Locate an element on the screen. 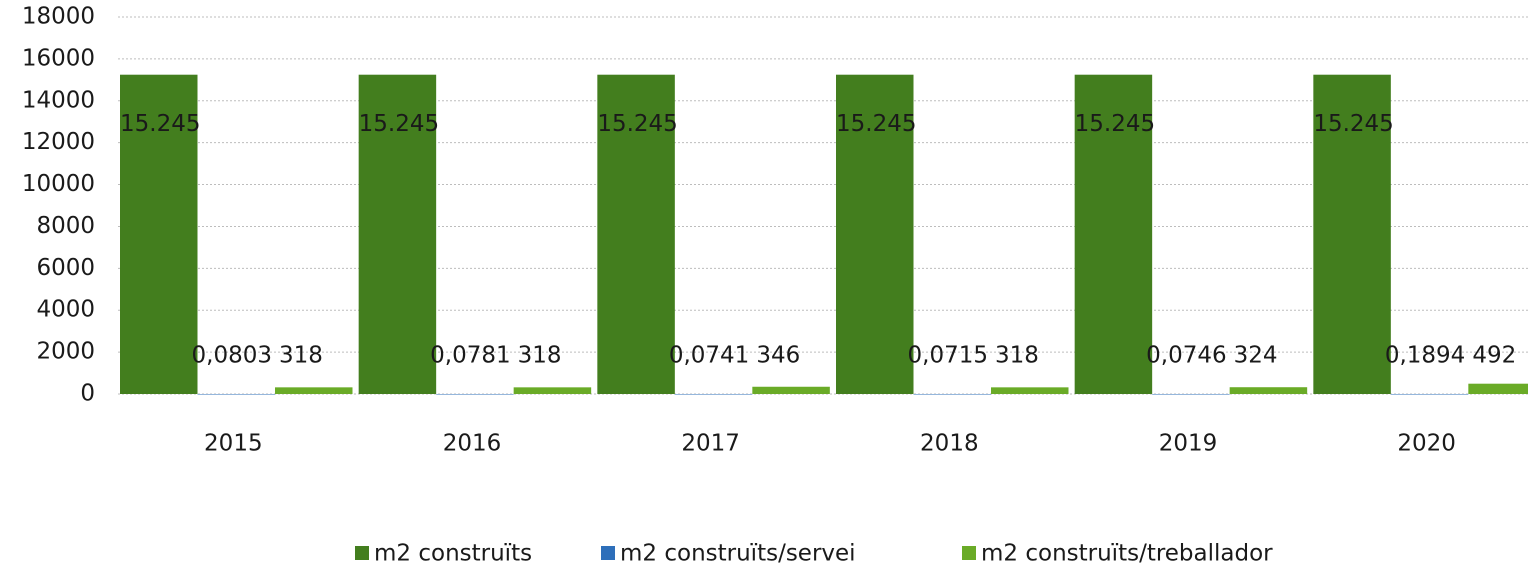 The width and height of the screenshot is (1528, 568). data-label: 346 is located at coordinates (778, 356).